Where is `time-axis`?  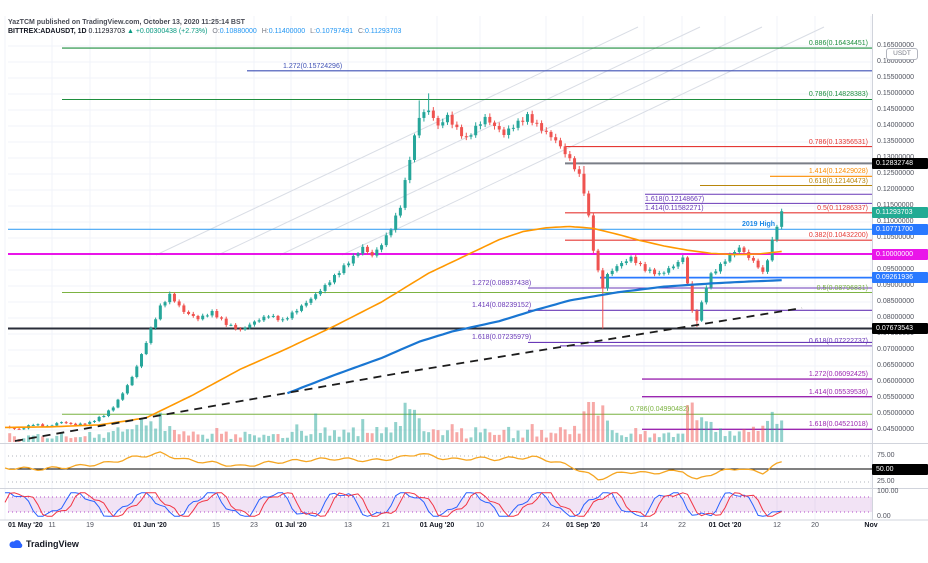
time-axis is located at coordinates (464, 528).